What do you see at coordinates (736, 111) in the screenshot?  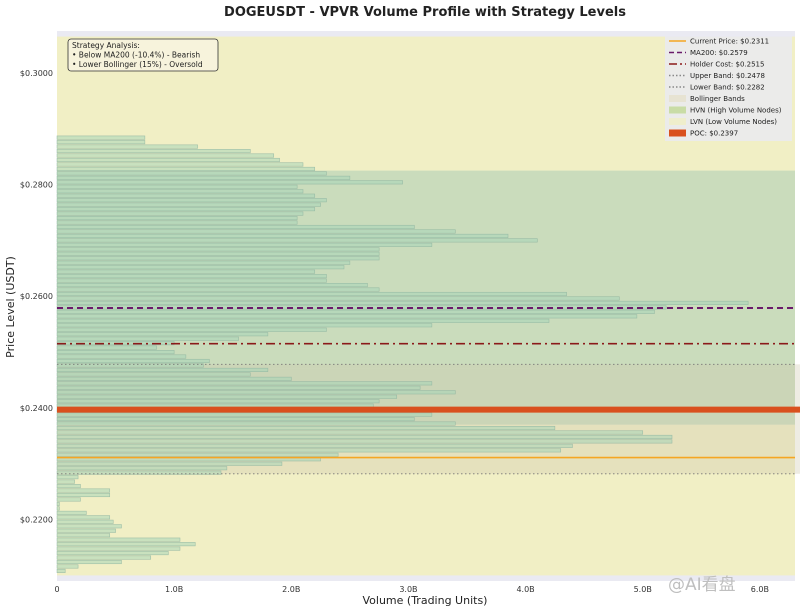 I see `legend-entry: HVN (High Volume Nodes)` at bounding box center [736, 111].